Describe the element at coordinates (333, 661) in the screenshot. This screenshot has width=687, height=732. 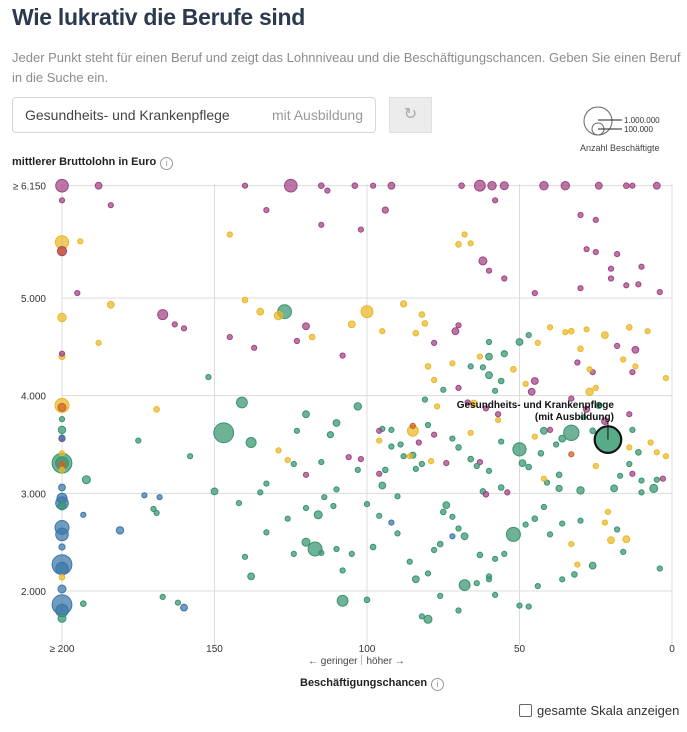
I see `direction-left: ← geringer` at that location.